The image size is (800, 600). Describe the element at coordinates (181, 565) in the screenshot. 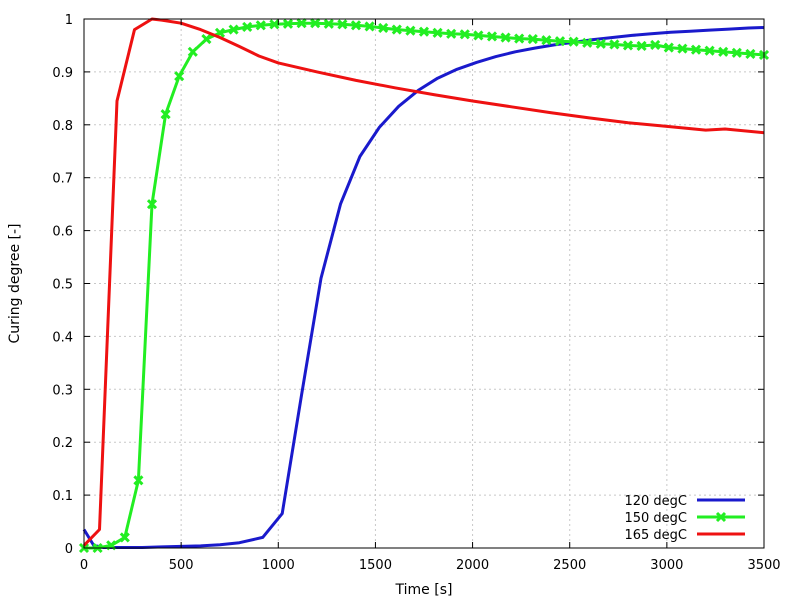

I see `x-tick-label: 500` at that location.